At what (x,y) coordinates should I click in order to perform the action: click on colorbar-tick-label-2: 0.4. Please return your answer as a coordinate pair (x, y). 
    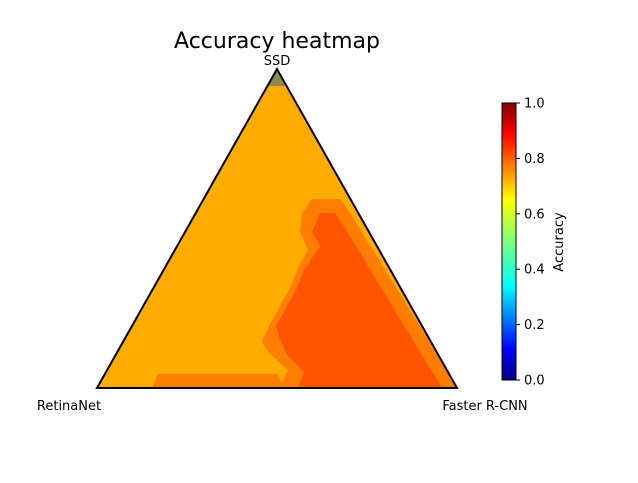
    Looking at the image, I should click on (534, 270).